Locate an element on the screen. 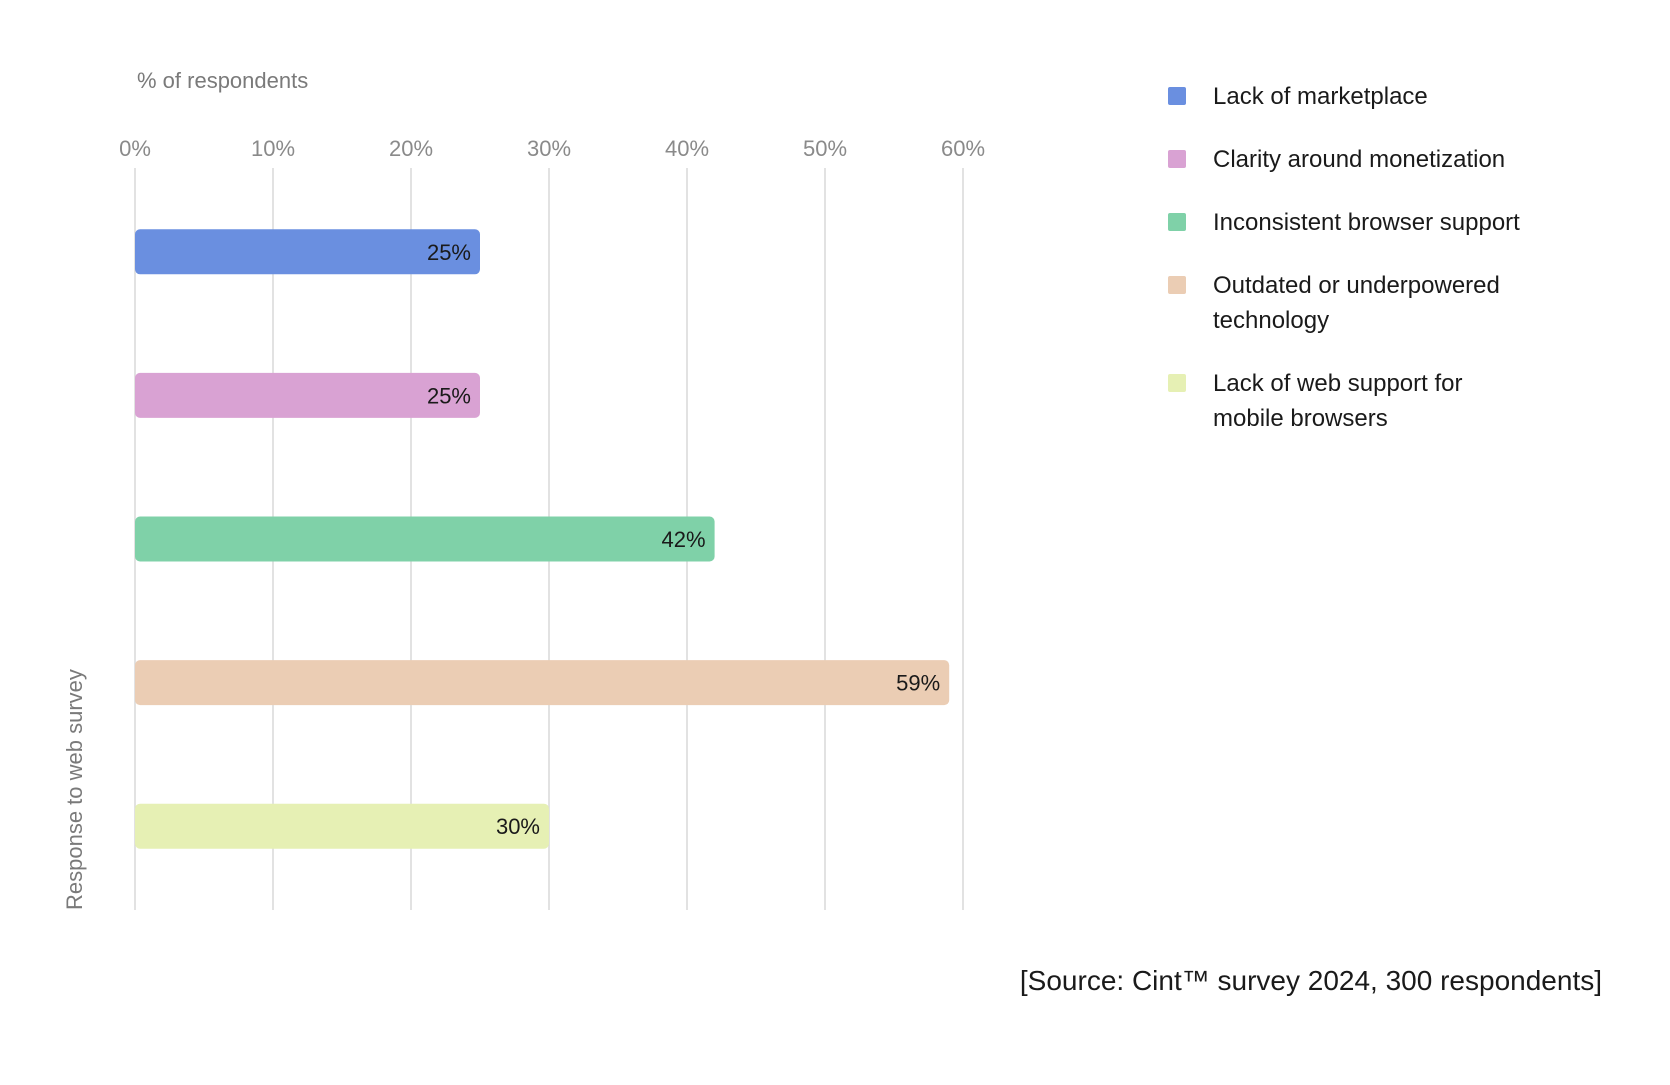 This screenshot has height=1085, width=1670. legend-label: Clarity around monetization is located at coordinates (1359, 159).